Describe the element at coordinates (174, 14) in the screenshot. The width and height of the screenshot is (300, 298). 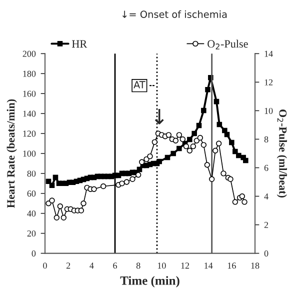
I see `text: ↓= Onset of ischemia` at that location.